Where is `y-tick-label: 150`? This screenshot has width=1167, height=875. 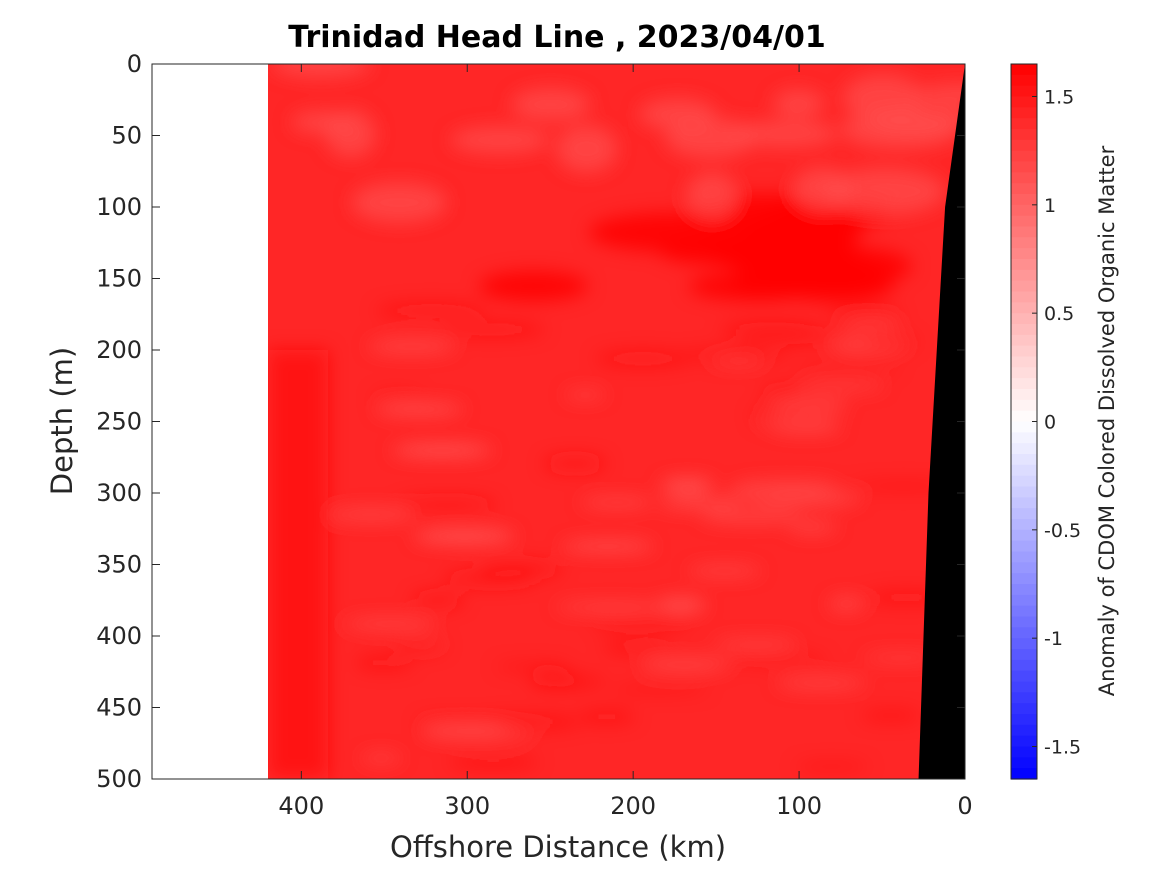 y-tick-label: 150 is located at coordinates (119, 279).